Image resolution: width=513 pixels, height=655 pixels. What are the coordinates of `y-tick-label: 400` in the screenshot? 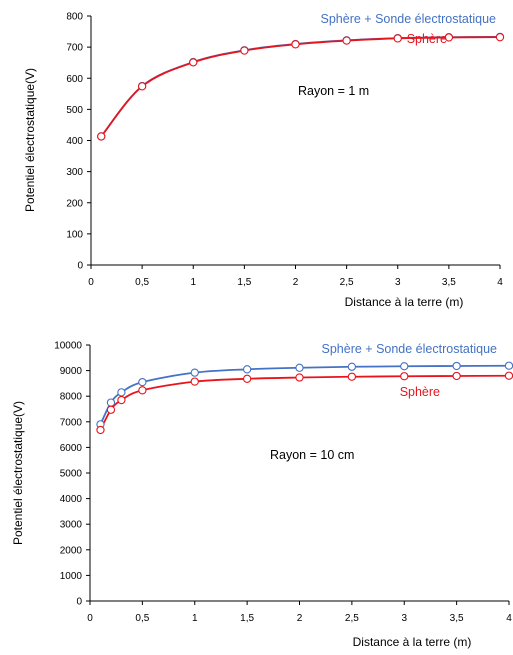 It's located at (74, 141).